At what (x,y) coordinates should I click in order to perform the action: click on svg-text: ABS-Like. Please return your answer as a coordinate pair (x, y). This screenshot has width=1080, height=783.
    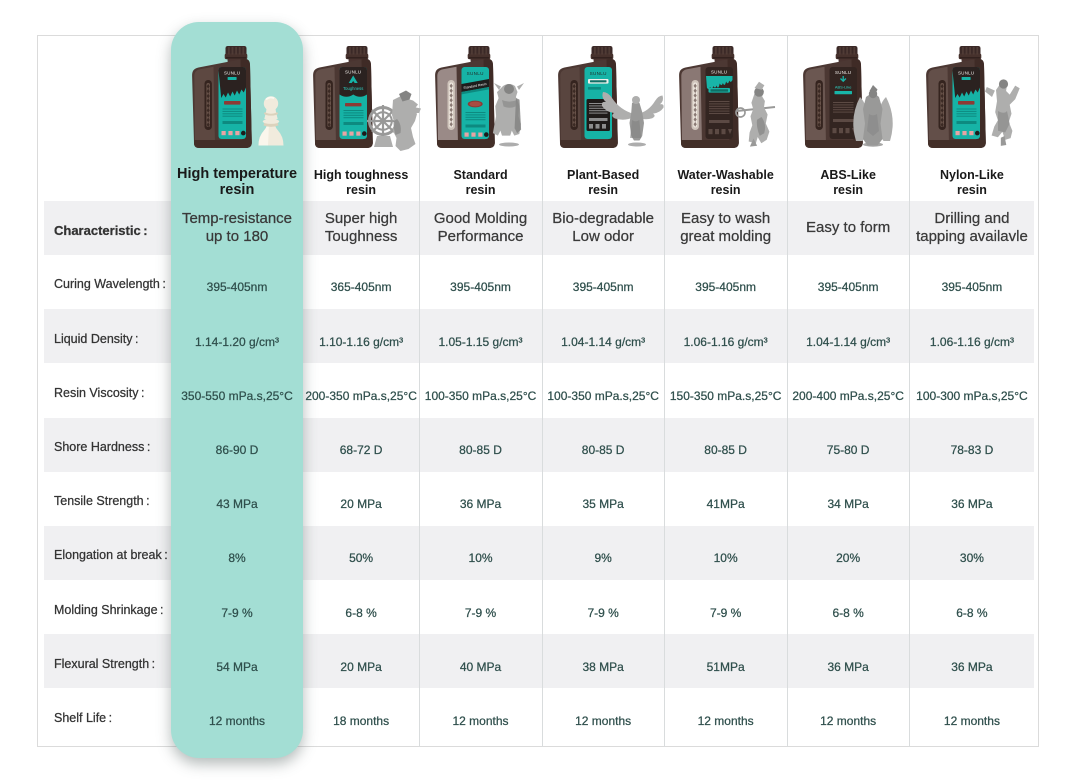
    Looking at the image, I should click on (842, 87).